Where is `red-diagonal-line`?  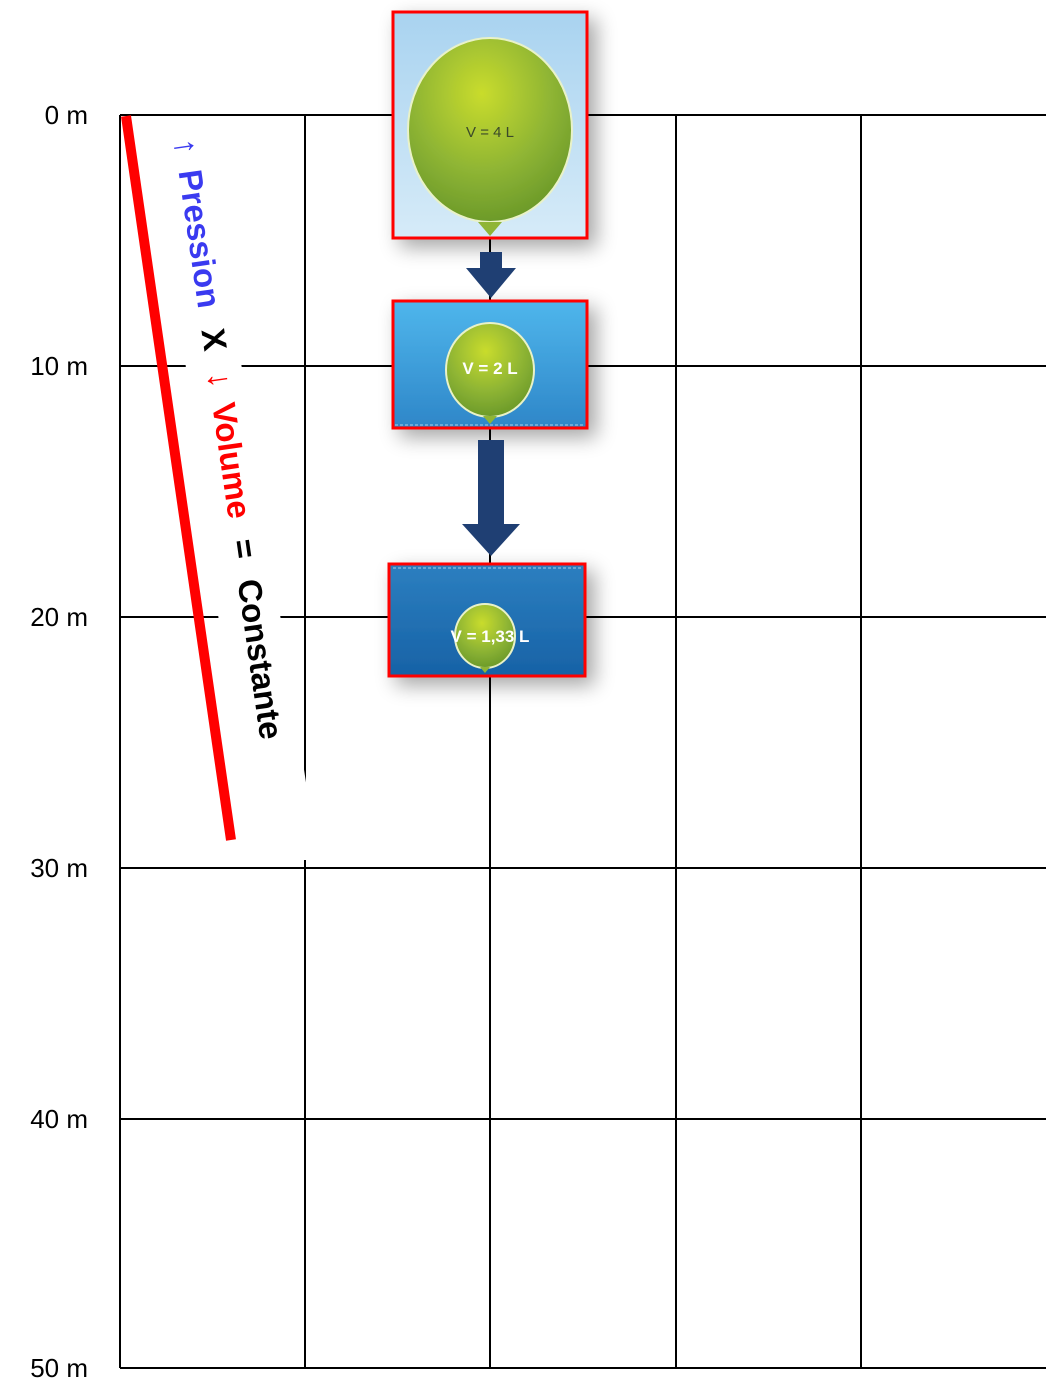 red-diagonal-line is located at coordinates (178, 478).